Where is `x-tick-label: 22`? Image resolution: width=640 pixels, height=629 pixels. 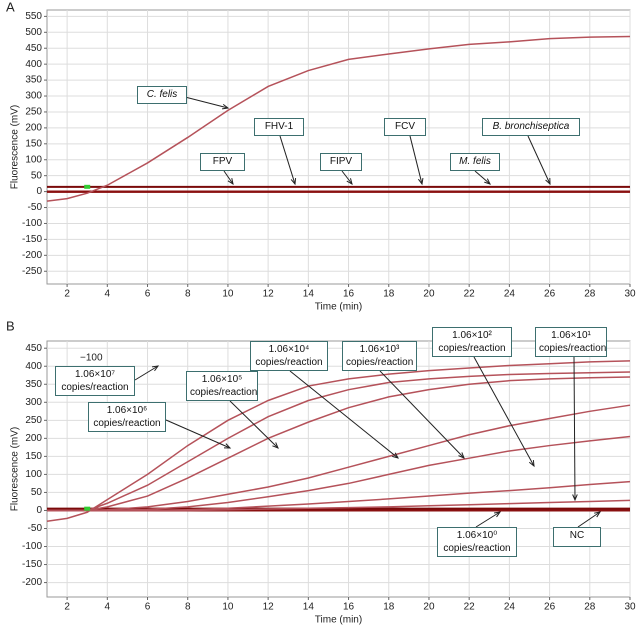
x-tick-label: 22 is located at coordinates (470, 607).